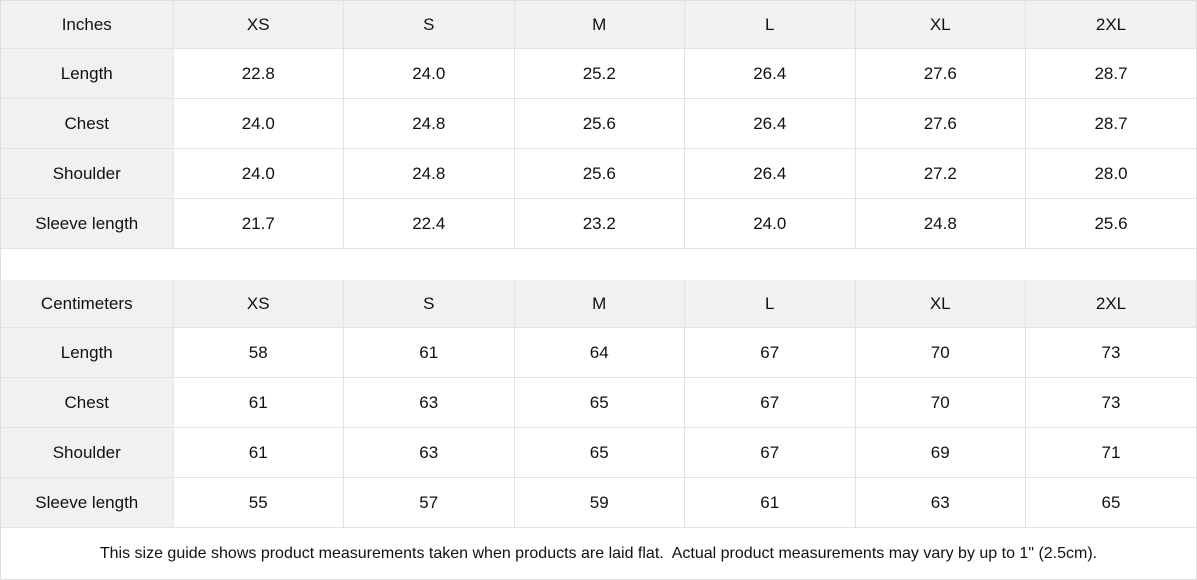 This screenshot has width=1197, height=580. I want to click on cell-sleeve-m: 23.2, so click(599, 223).